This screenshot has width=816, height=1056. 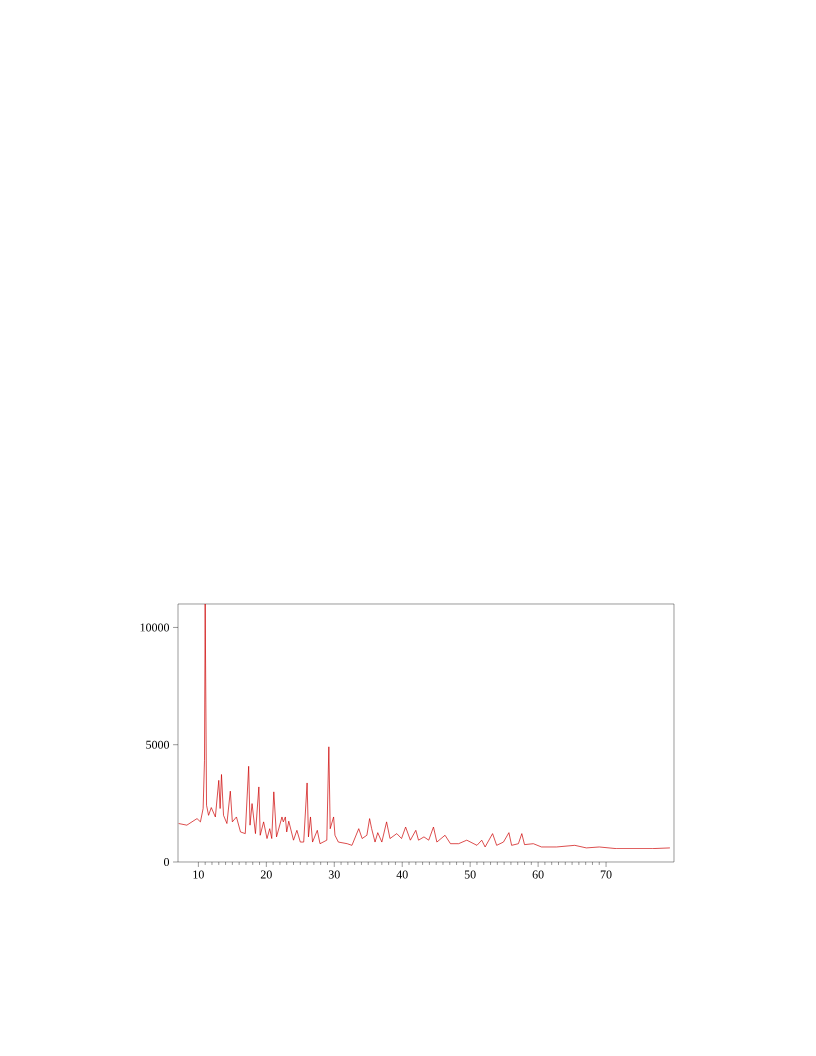 I want to click on y-tick-label: 5000, so click(x=158, y=744).